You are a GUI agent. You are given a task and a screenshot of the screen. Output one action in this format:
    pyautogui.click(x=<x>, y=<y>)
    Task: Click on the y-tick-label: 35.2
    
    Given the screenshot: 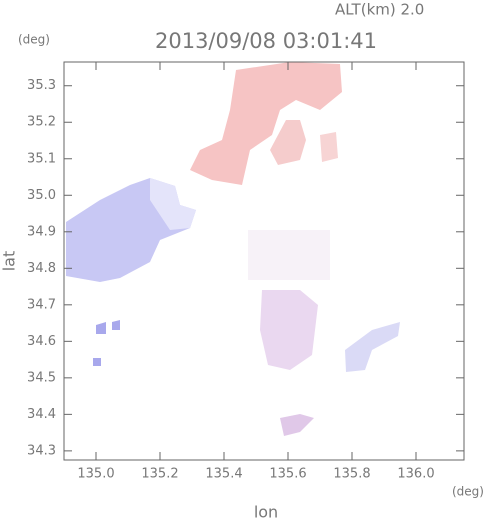 What is the action you would take?
    pyautogui.click(x=41, y=122)
    